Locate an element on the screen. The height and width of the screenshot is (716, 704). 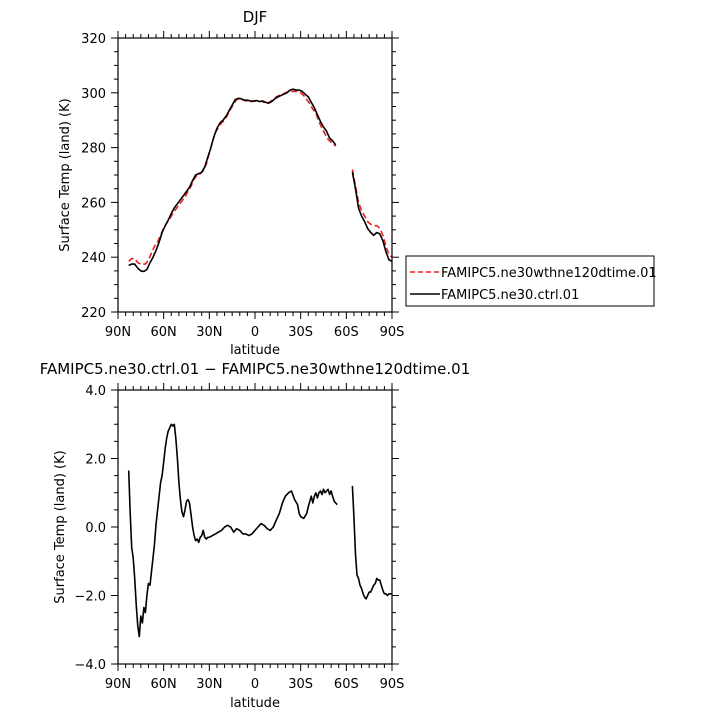
top-panel-title: DJF is located at coordinates (255, 17).